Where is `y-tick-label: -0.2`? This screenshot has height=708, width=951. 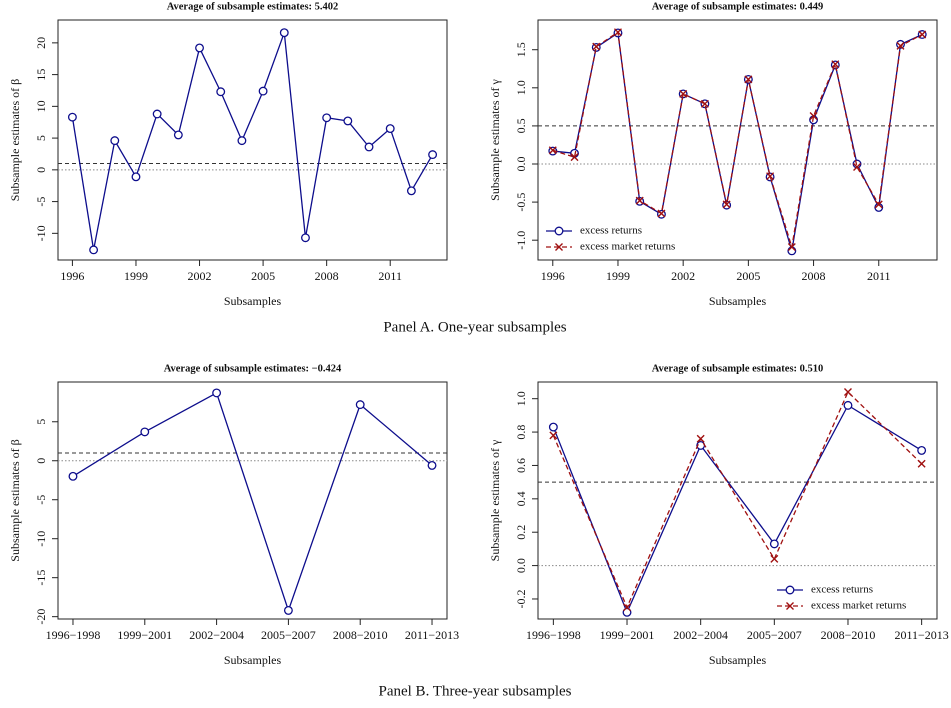
y-tick-label: -0.2 is located at coordinates (521, 598).